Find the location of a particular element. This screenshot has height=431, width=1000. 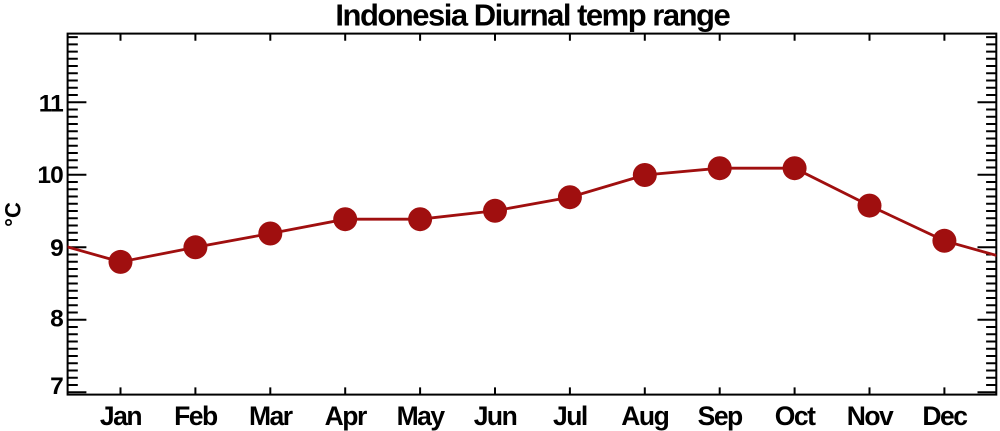

svg-text: Mar is located at coordinates (271, 416).